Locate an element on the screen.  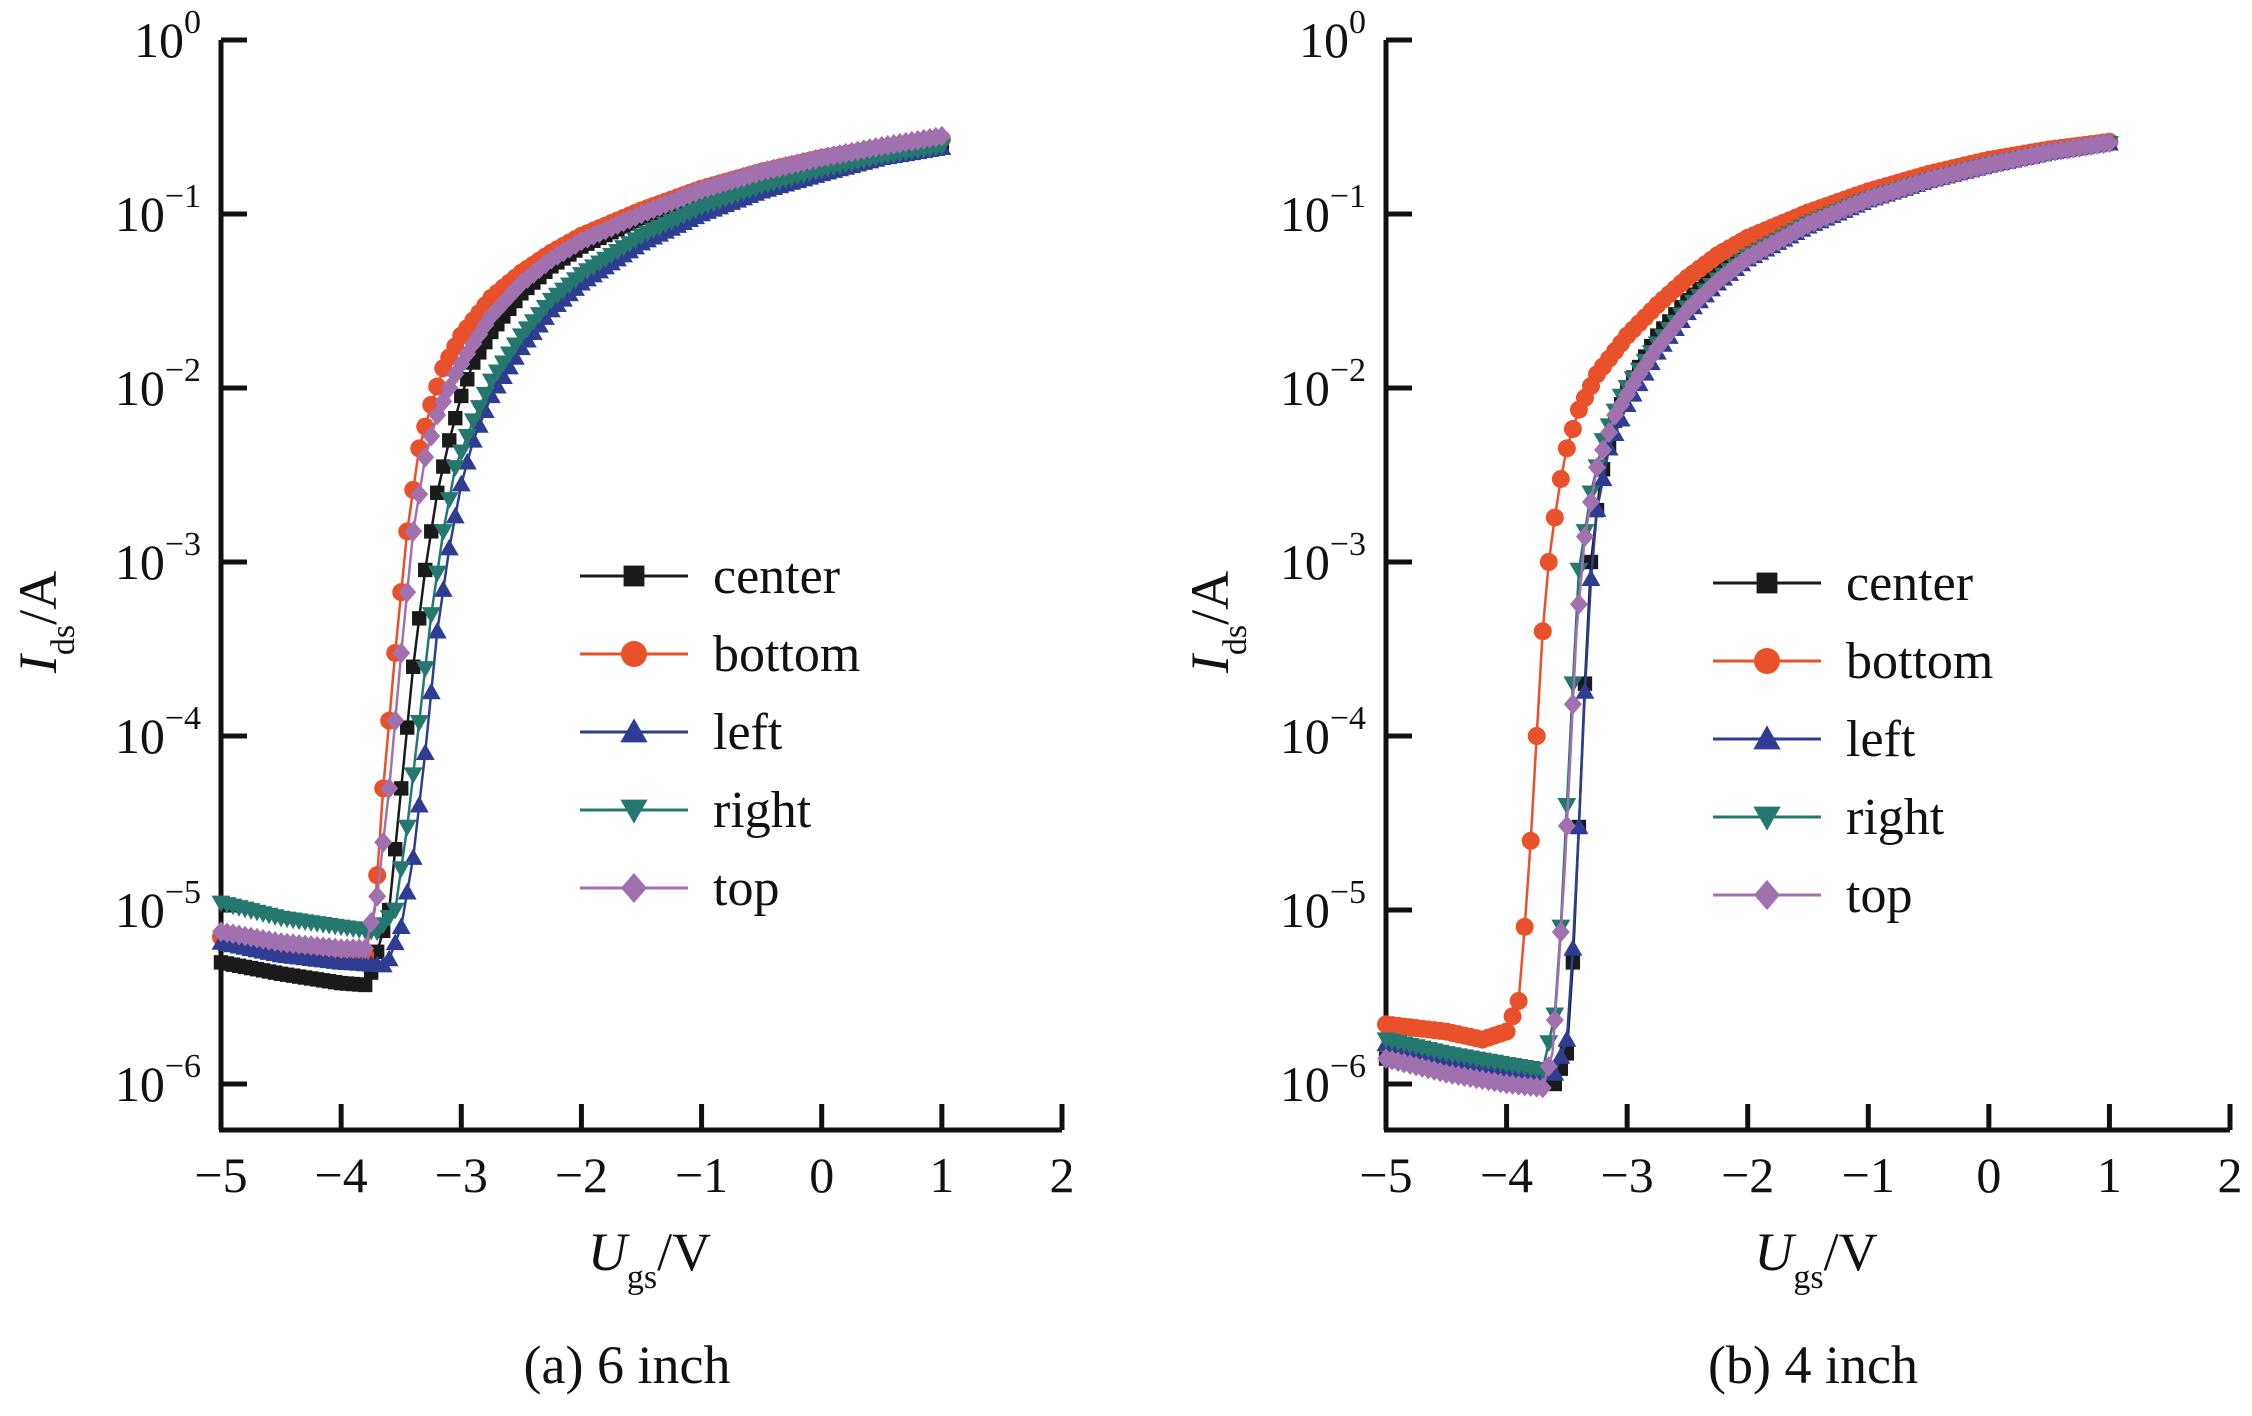
y-tick-label: 10⁰ is located at coordinates (167, 36).